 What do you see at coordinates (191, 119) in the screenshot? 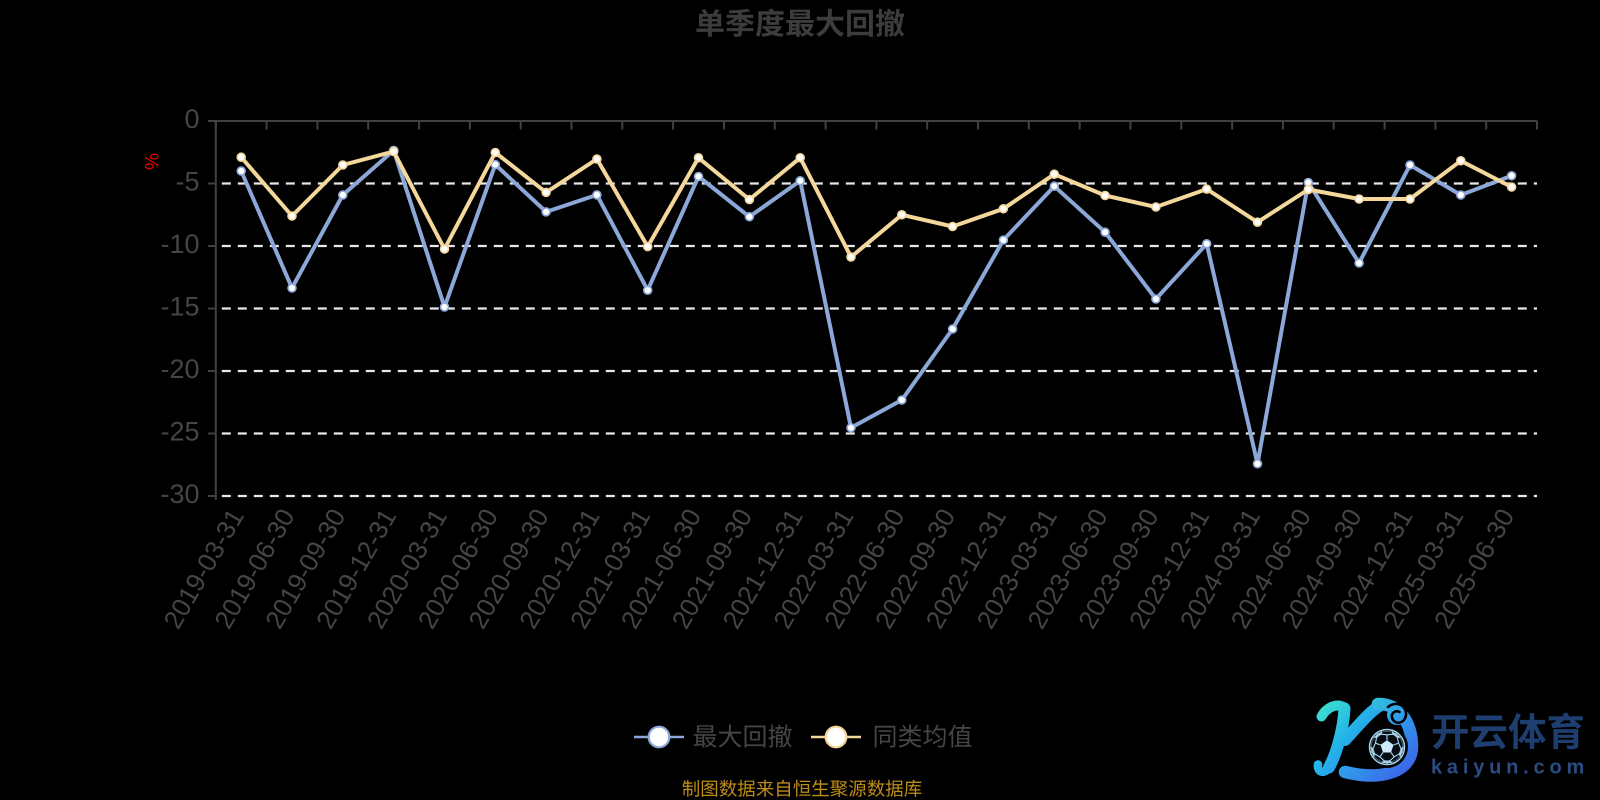
I see `svg-text: 0` at bounding box center [191, 119].